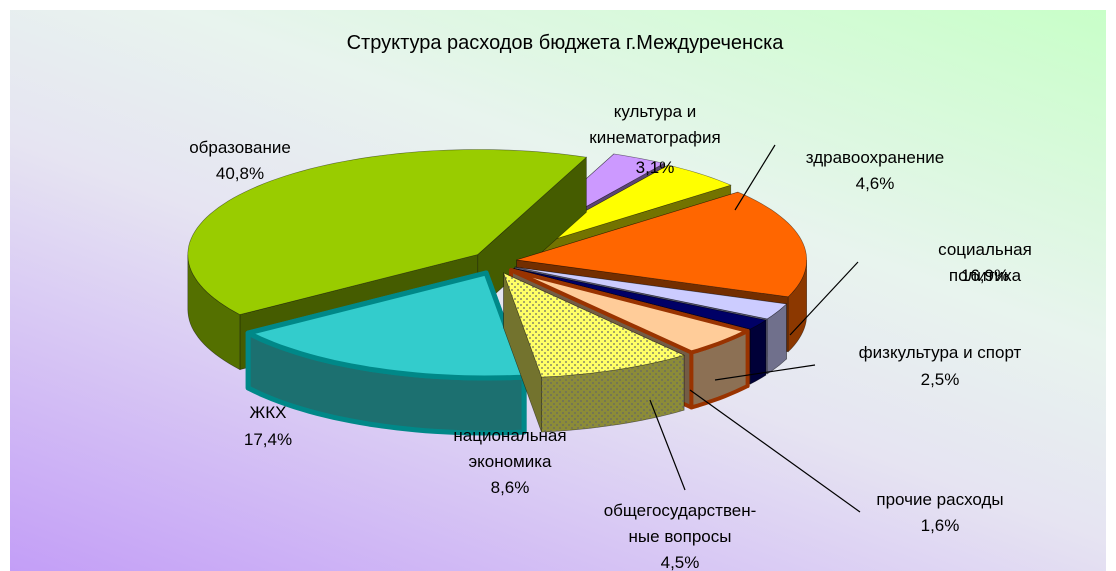 The height and width of the screenshot is (571, 1116). Describe the element at coordinates (985, 275) in the screenshot. I see `value-label: 16,9%` at that location.